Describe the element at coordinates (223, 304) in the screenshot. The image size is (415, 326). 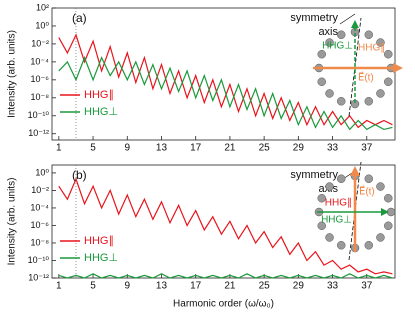
I see `x-axis-title: Harmonic order (ω/ω₀)` at that location.